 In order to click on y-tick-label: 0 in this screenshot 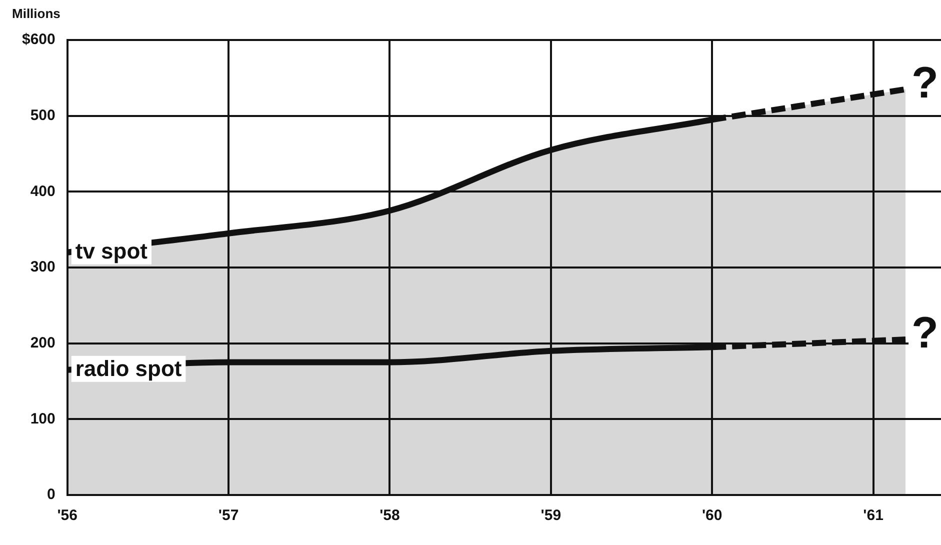, I will do `click(51, 495)`.